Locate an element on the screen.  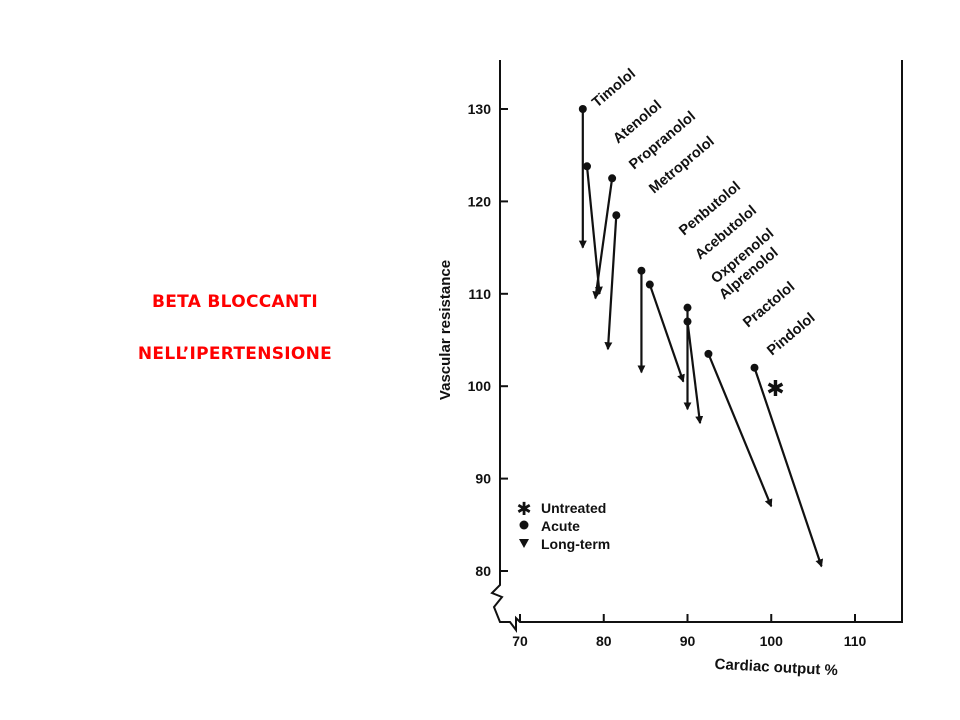
arrow-pindolol is located at coordinates (788, 467).